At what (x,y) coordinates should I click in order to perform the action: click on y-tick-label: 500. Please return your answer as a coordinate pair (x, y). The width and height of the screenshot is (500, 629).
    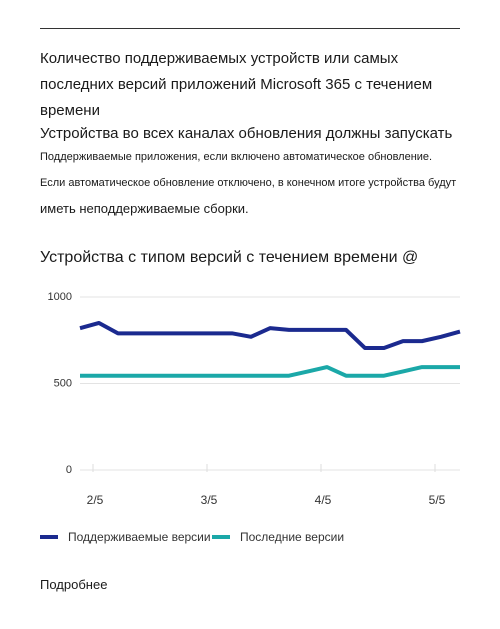
    Looking at the image, I should click on (63, 383).